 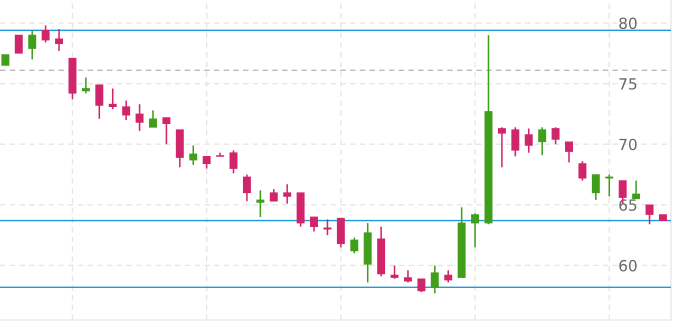 I want to click on y-tick-label: 70, so click(x=628, y=144).